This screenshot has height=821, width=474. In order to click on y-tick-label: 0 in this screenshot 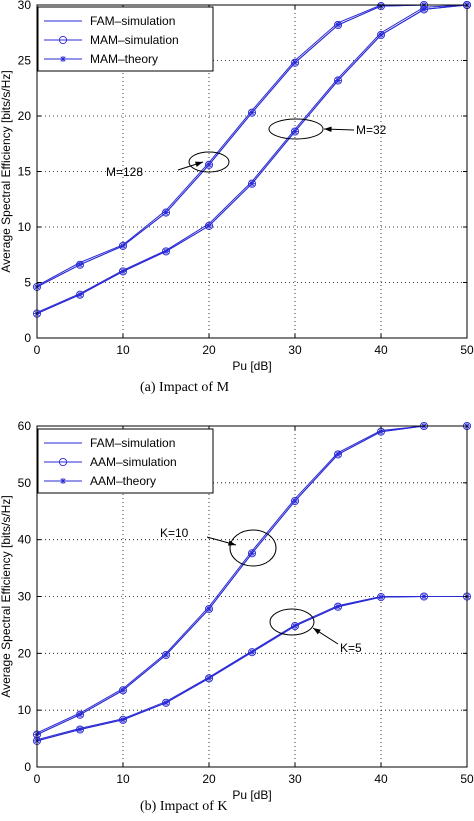, I will do `click(27, 767)`.